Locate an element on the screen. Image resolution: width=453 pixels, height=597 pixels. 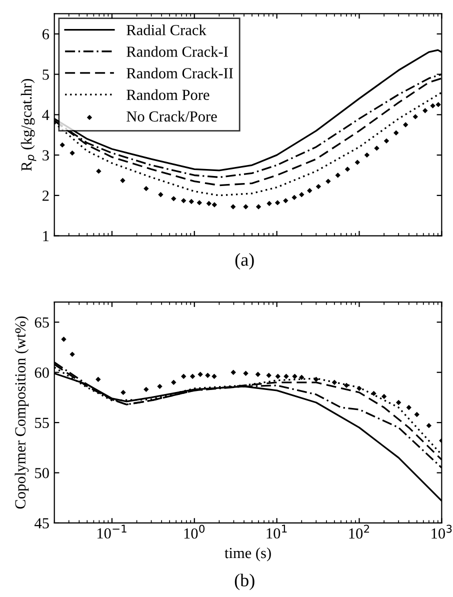
x-tick-label: 10$^{3}$ is located at coordinates (442, 531).